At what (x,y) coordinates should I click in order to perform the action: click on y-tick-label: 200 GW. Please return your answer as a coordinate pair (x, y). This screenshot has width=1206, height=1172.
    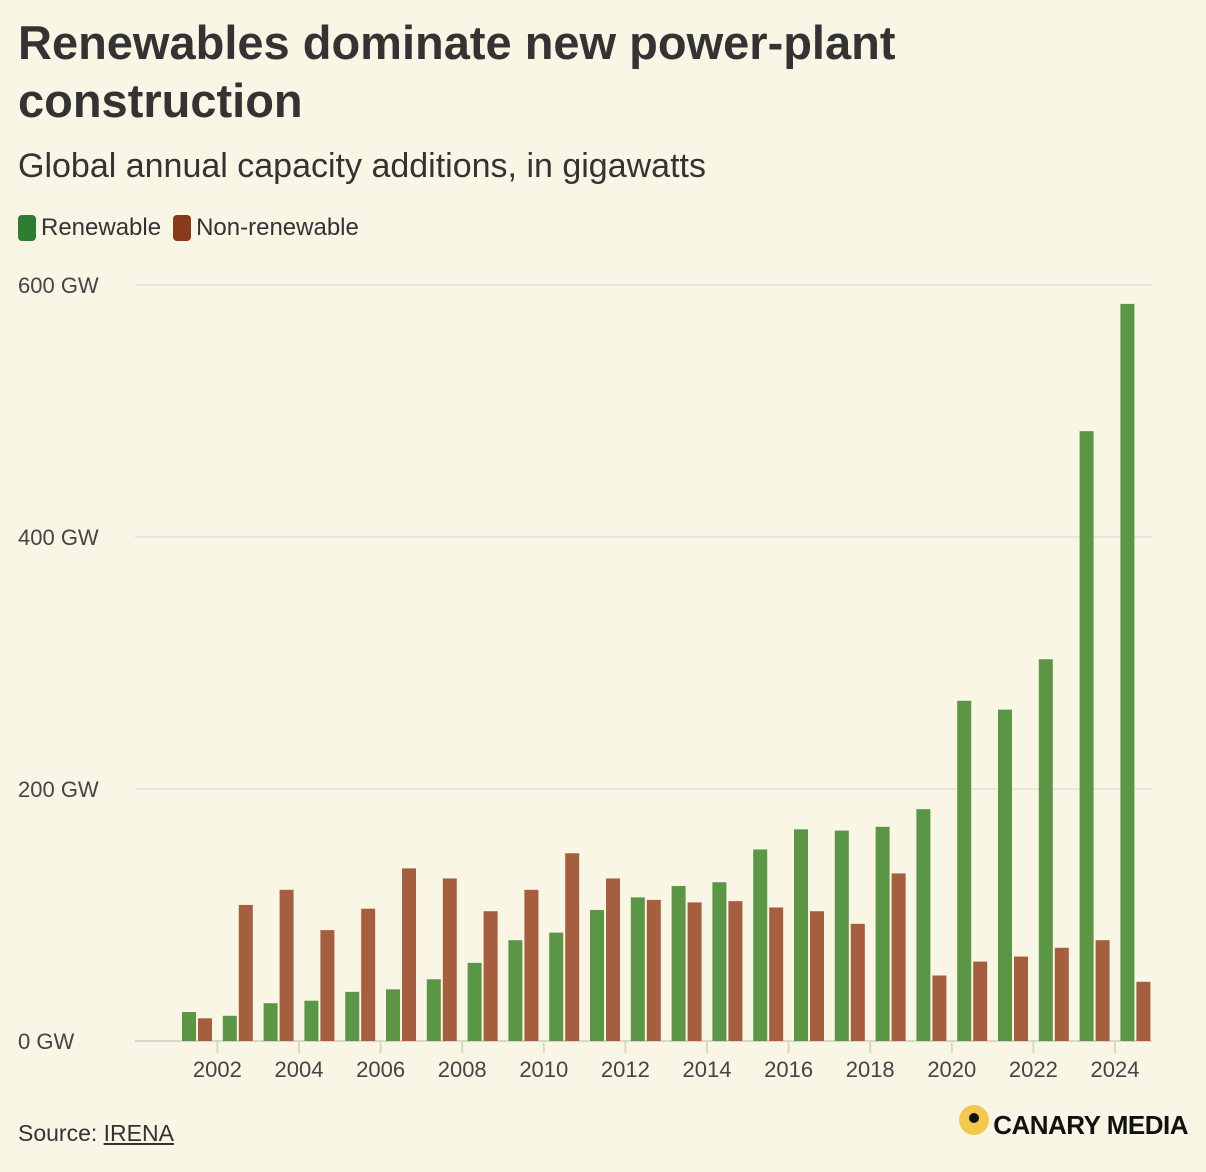
    Looking at the image, I should click on (58, 789).